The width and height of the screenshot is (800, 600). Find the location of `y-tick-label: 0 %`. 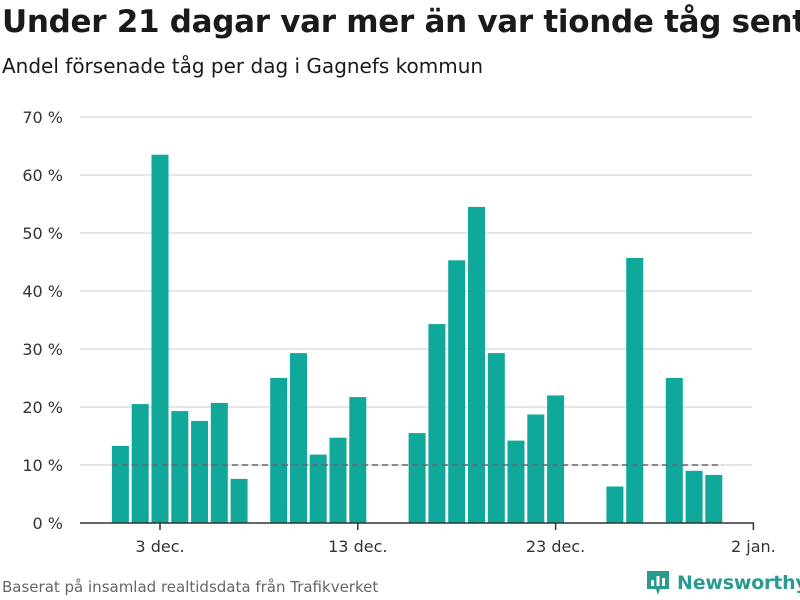

y-tick-label: 0 % is located at coordinates (48, 523).